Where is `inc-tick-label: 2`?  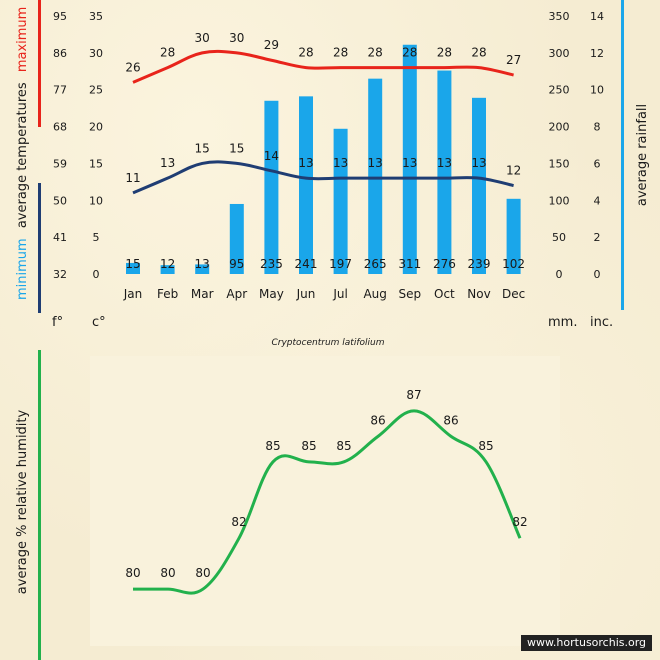
inc-tick-label: 2 is located at coordinates (597, 237).